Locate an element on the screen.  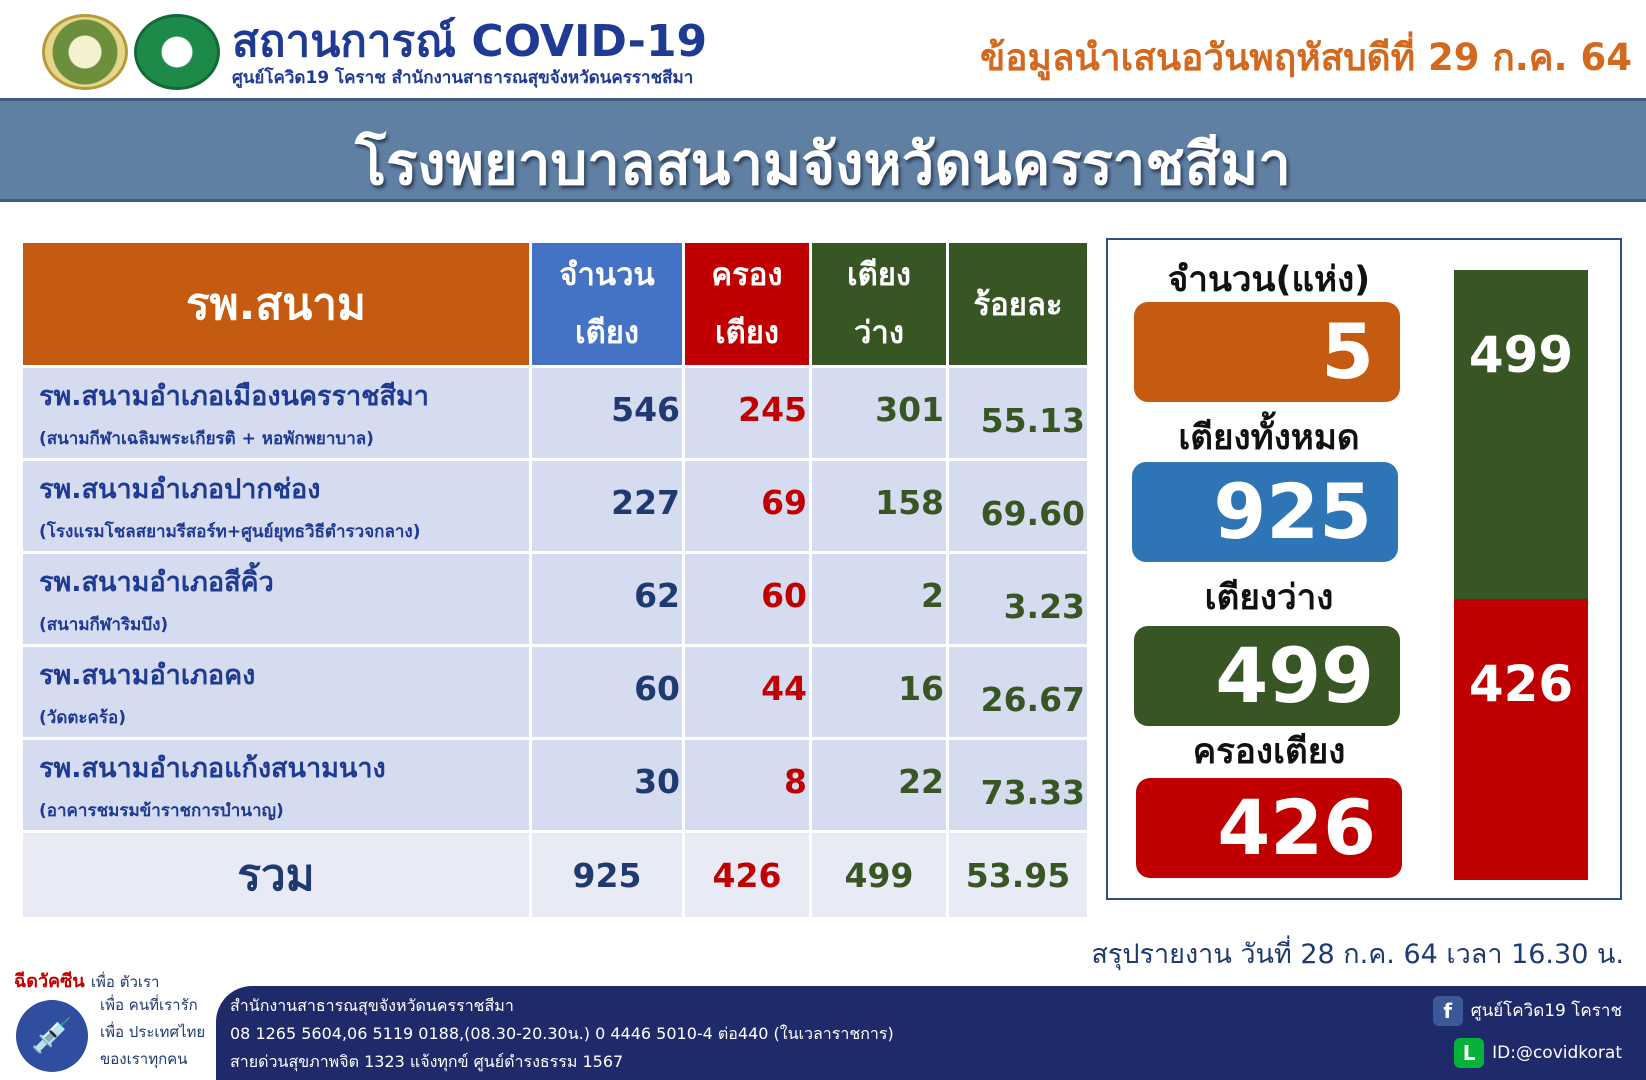
beds-value: 546 is located at coordinates (607, 413).